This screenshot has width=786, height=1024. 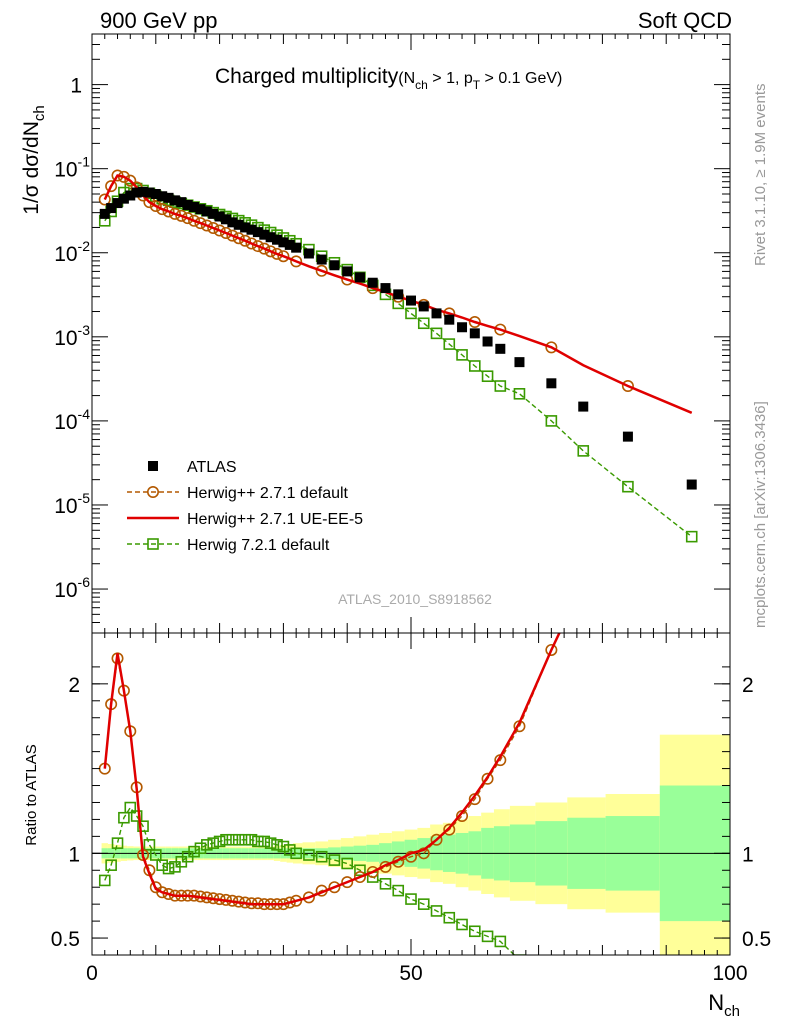 I want to click on ratio-ytick-label: 0.5, so click(x=65, y=939).